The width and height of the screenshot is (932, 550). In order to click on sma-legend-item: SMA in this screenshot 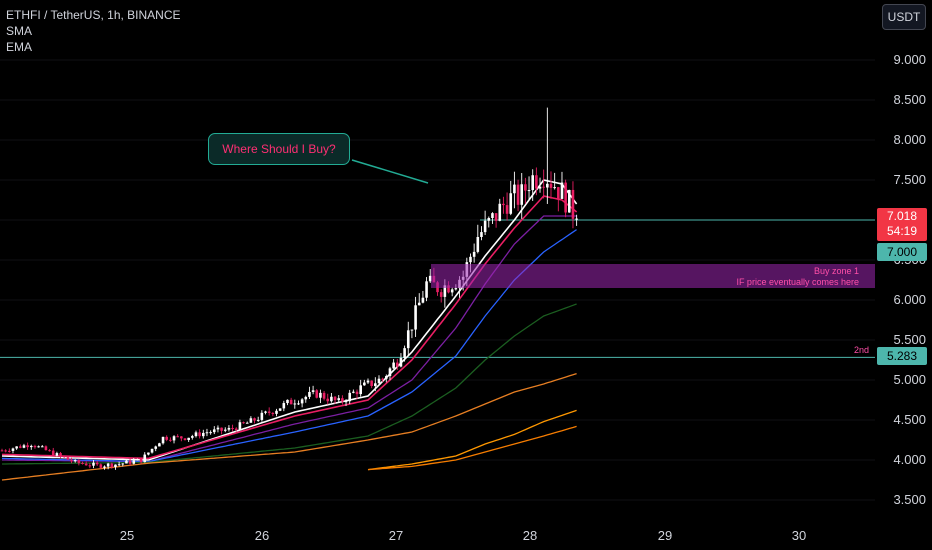, I will do `click(19, 31)`.